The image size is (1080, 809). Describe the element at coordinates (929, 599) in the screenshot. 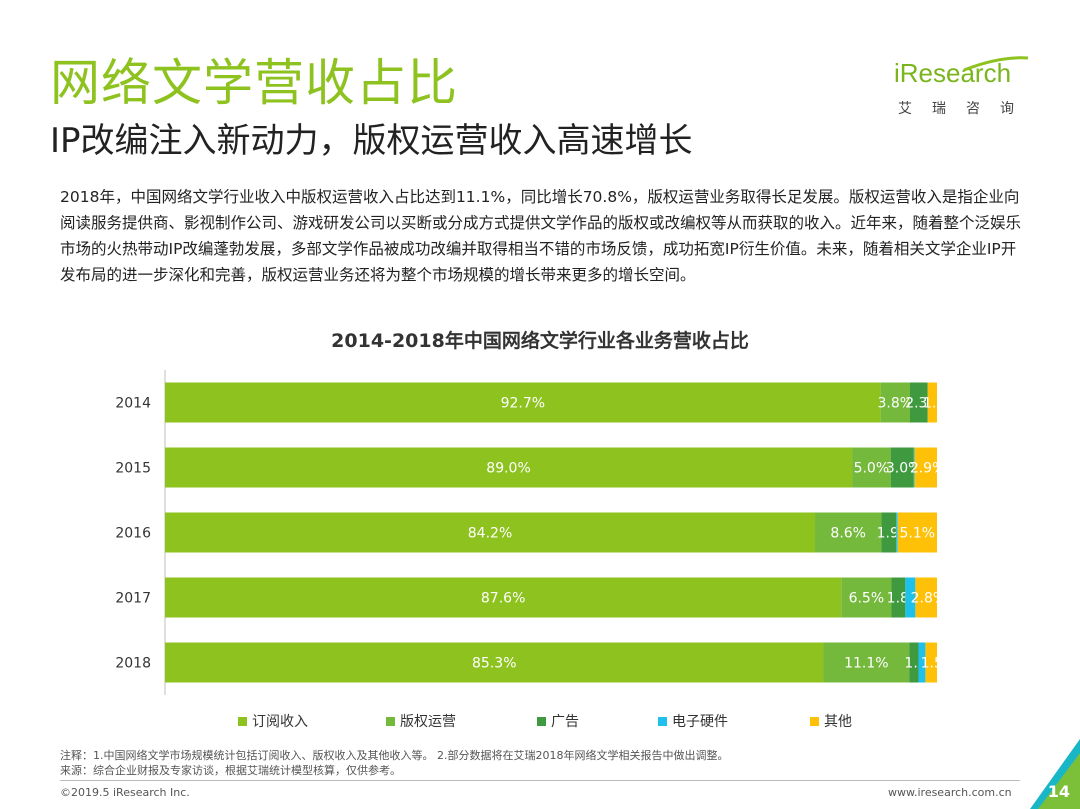

I see `data-label: 2.8%` at that location.